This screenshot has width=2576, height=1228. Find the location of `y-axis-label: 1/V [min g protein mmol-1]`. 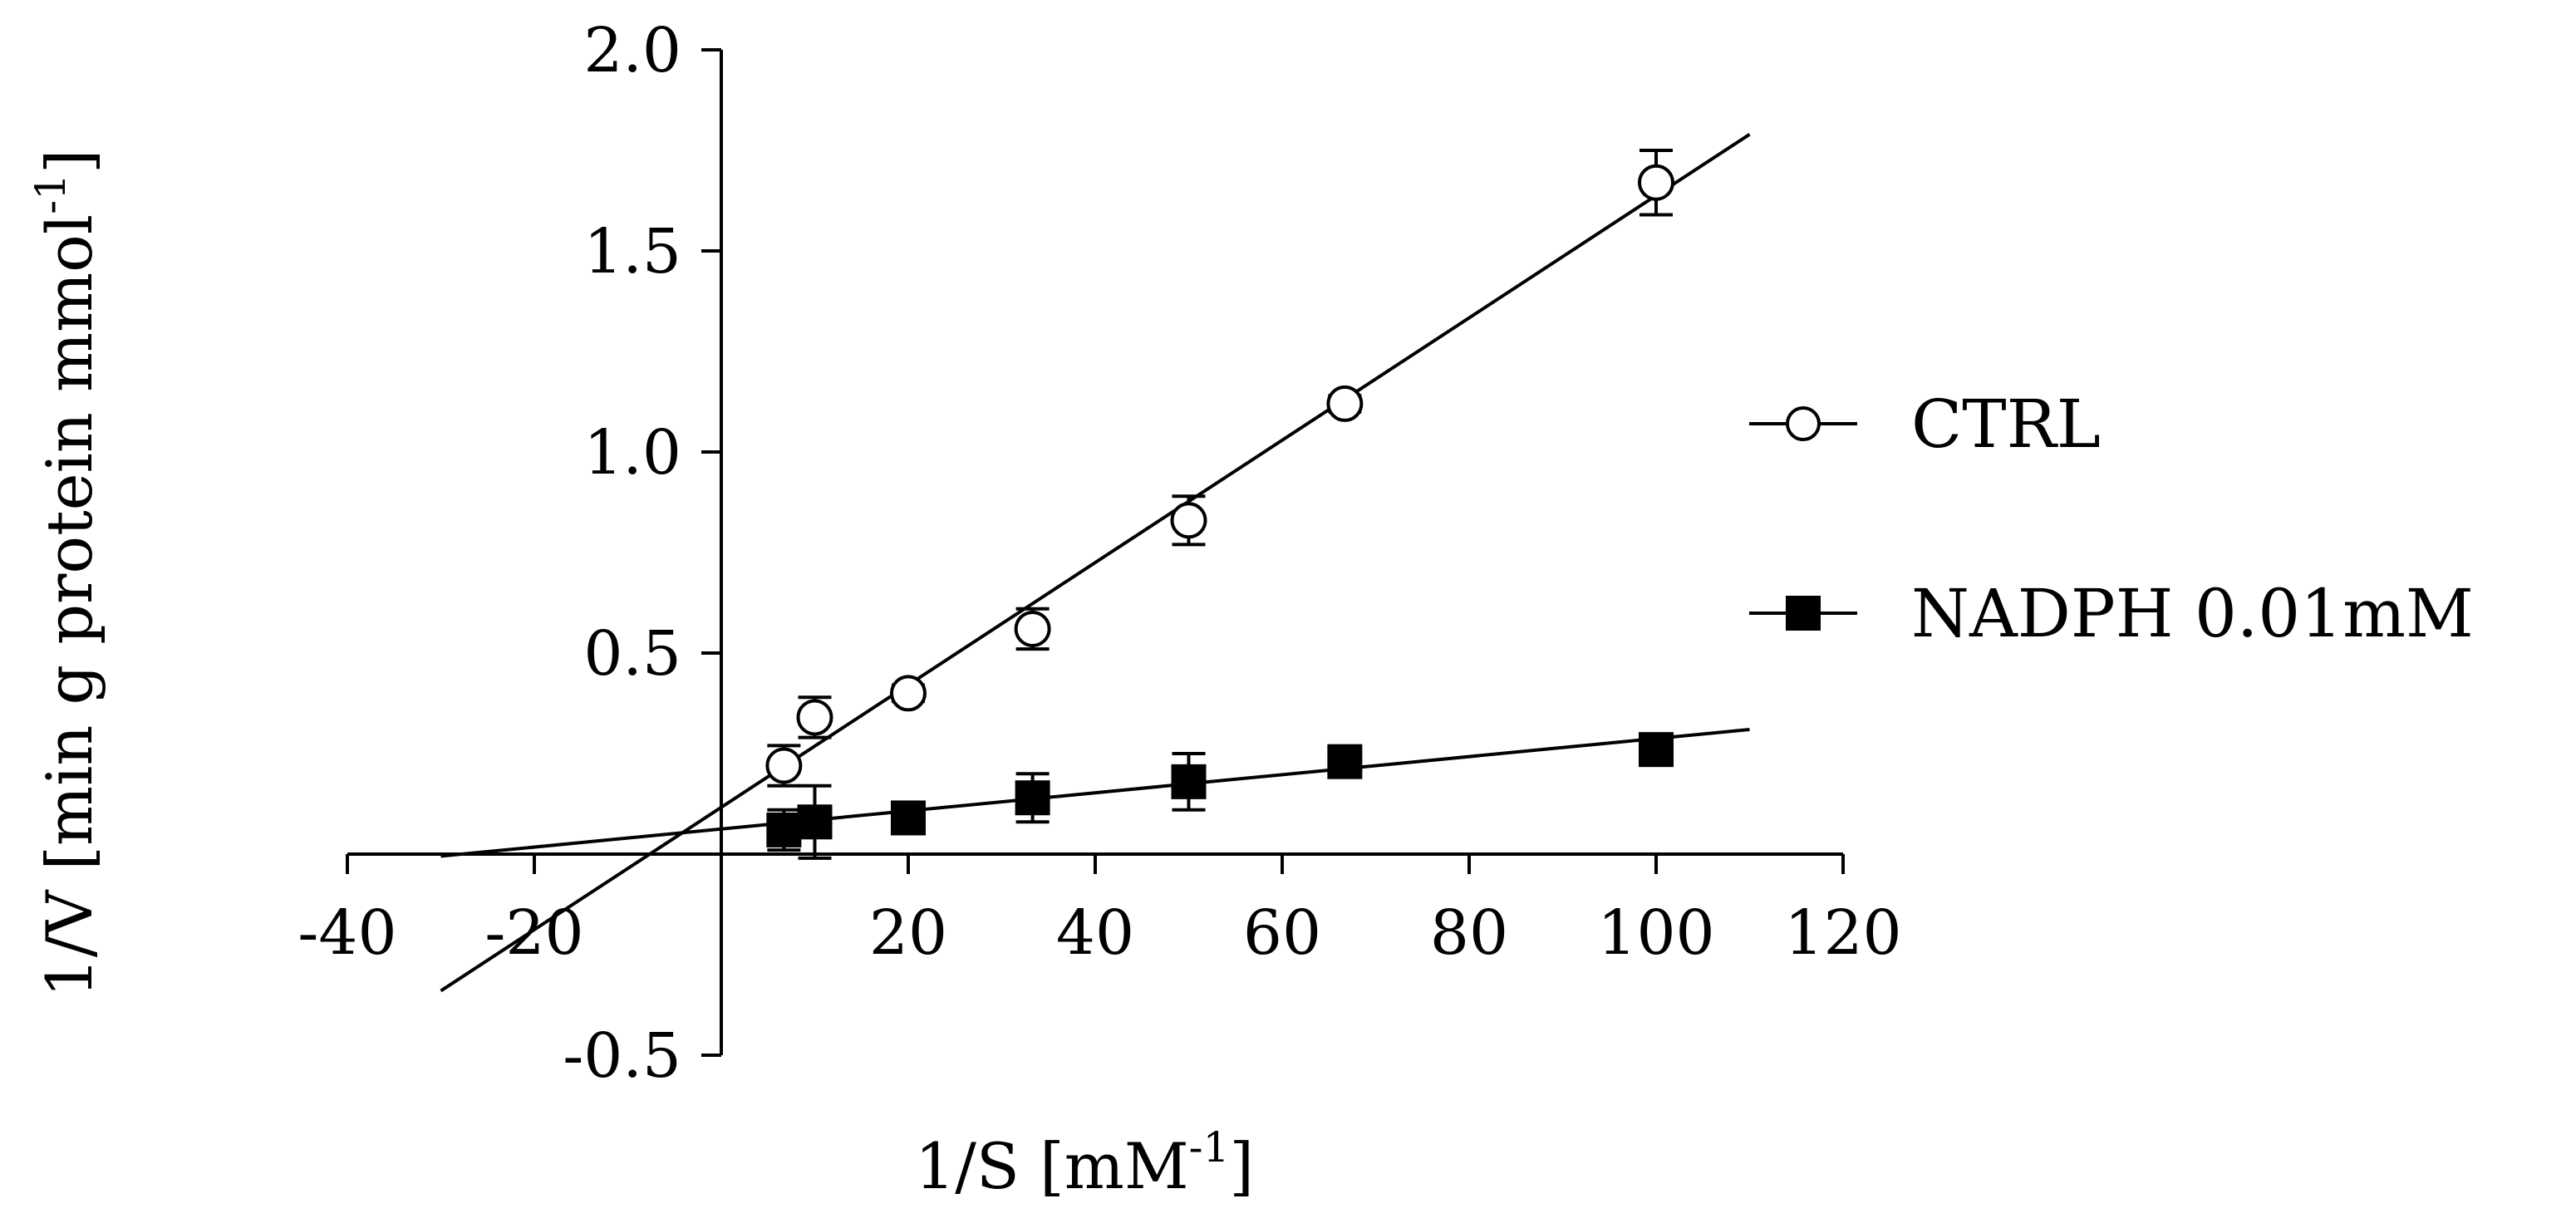

y-axis-label: 1/V [min g protein mmol-1] is located at coordinates (66, 573).